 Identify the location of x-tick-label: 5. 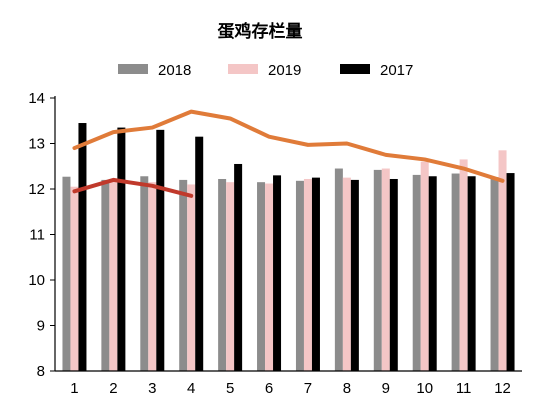
(230, 388).